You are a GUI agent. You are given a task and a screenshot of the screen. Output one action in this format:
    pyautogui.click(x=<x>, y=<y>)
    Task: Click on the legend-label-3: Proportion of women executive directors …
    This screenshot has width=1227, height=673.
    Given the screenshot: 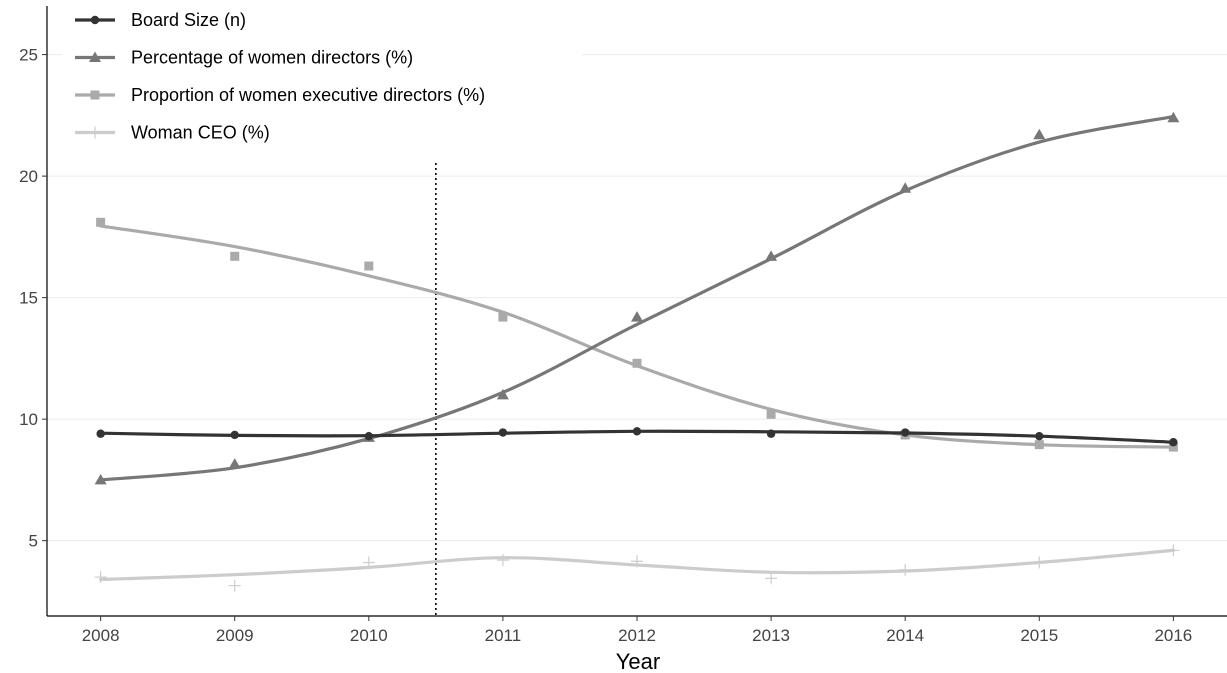 What is the action you would take?
    pyautogui.click(x=308, y=95)
    